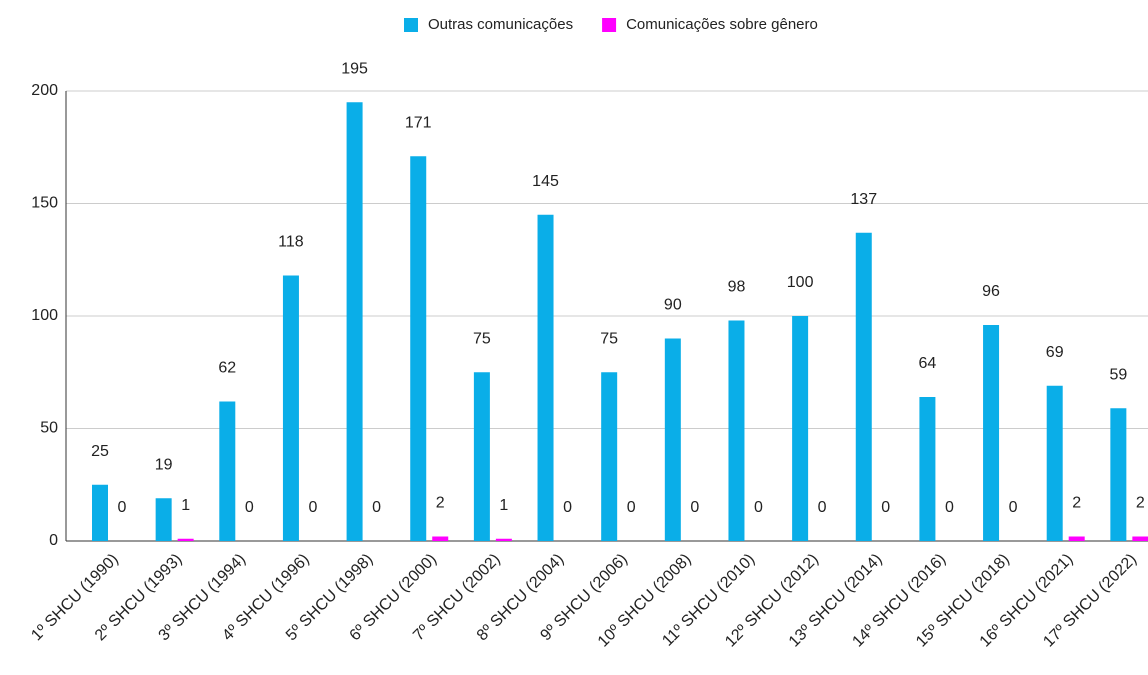 The image size is (1148, 675). I want to click on value-label: 19, so click(164, 464).